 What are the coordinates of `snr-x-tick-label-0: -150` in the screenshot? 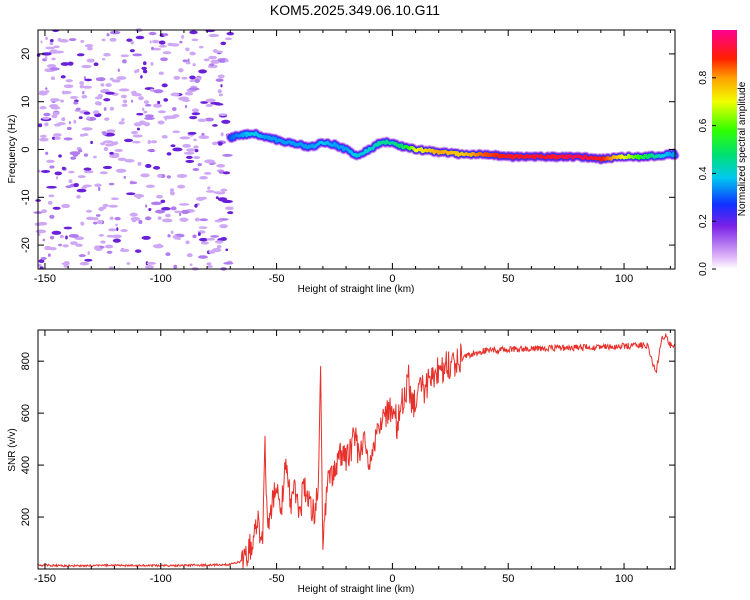 It's located at (45, 579).